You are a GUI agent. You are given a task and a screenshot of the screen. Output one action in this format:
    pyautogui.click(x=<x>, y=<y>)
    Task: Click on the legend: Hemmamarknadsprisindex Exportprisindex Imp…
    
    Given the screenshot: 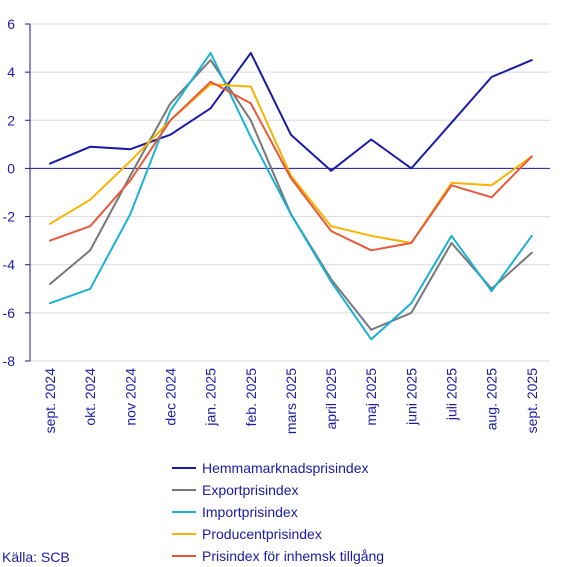 What is the action you would take?
    pyautogui.click(x=278, y=512)
    